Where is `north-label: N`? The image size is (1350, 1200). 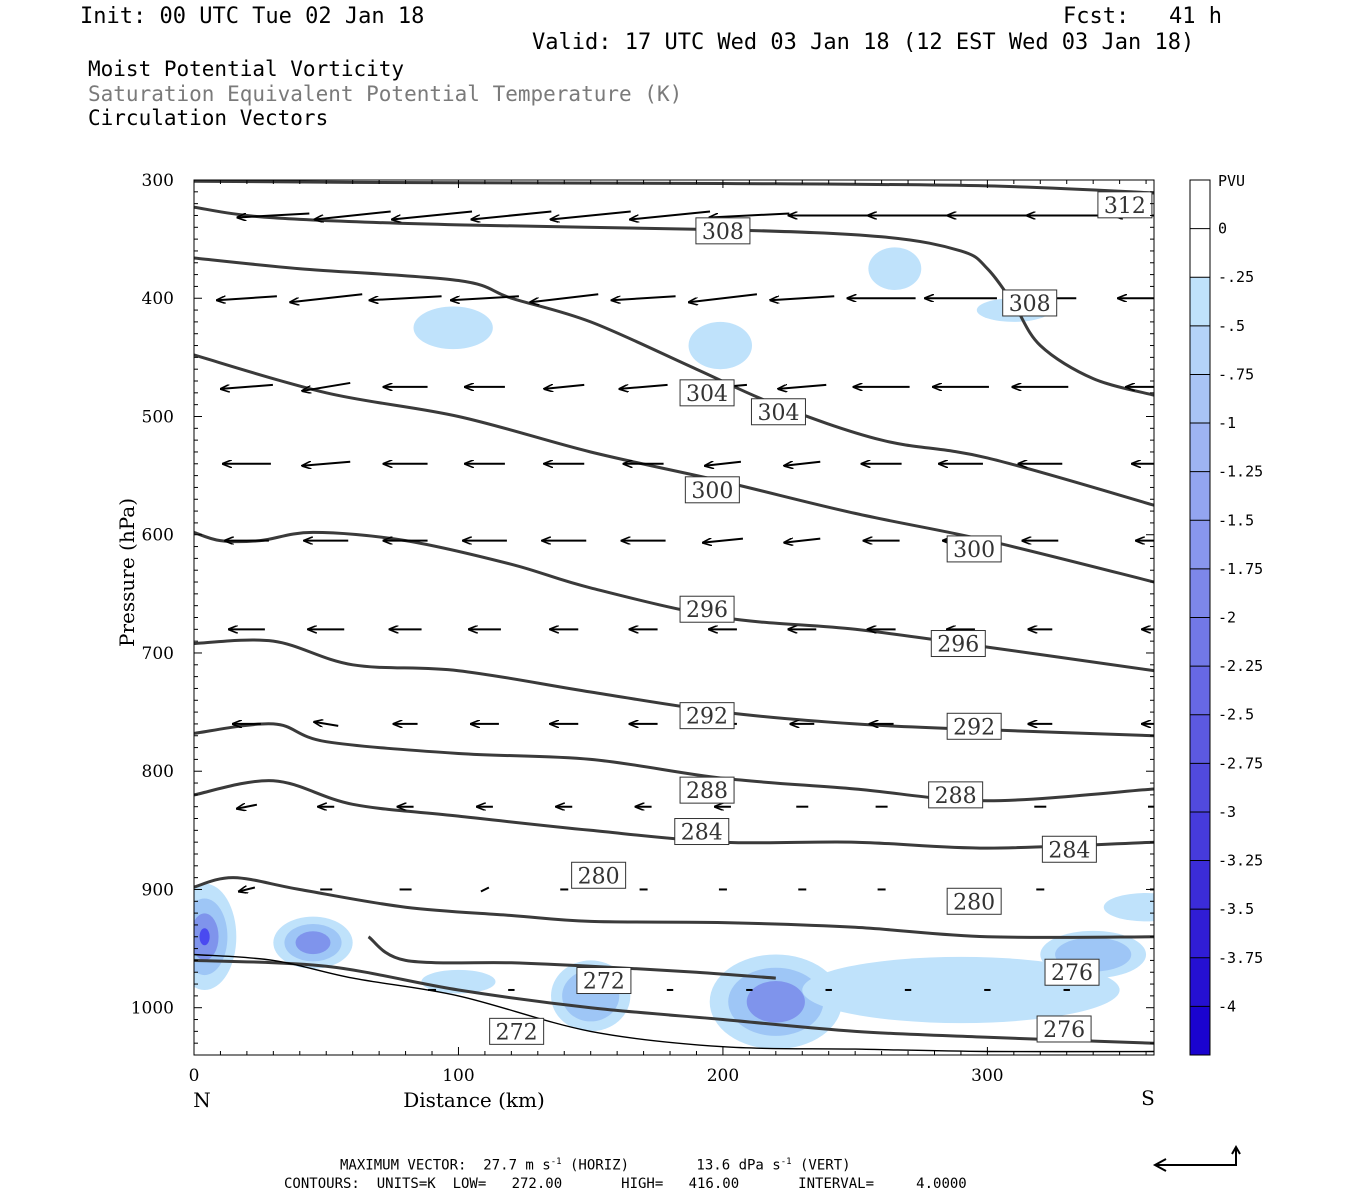
north-label: N is located at coordinates (202, 1100).